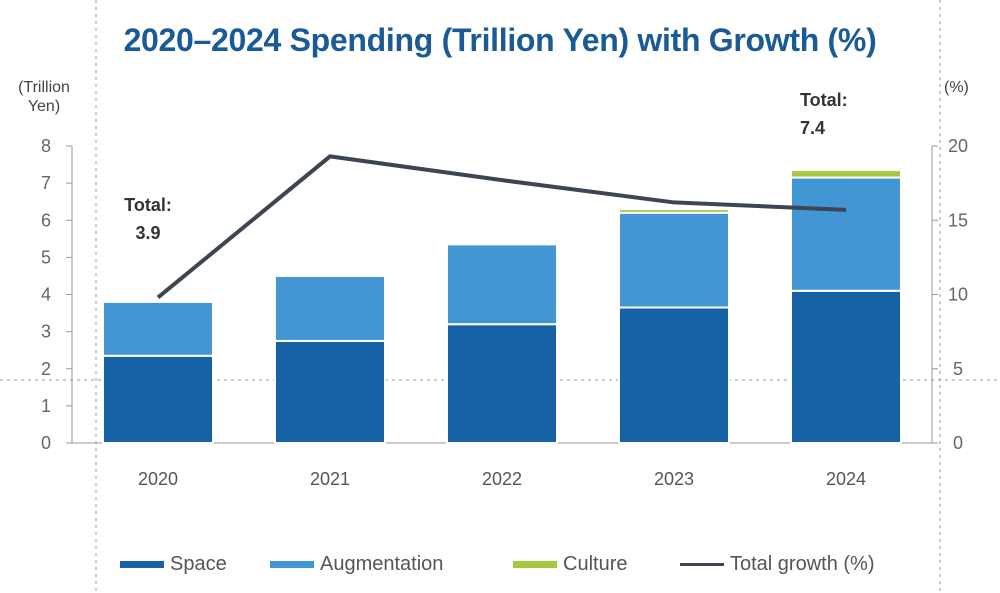 The image size is (1000, 593). I want to click on legend-label: Culture, so click(595, 564).